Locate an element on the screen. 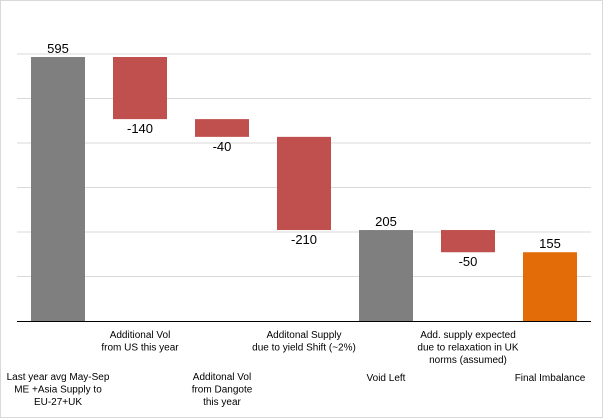 The height and width of the screenshot is (418, 603). data-label-7: 155 is located at coordinates (550, 243).